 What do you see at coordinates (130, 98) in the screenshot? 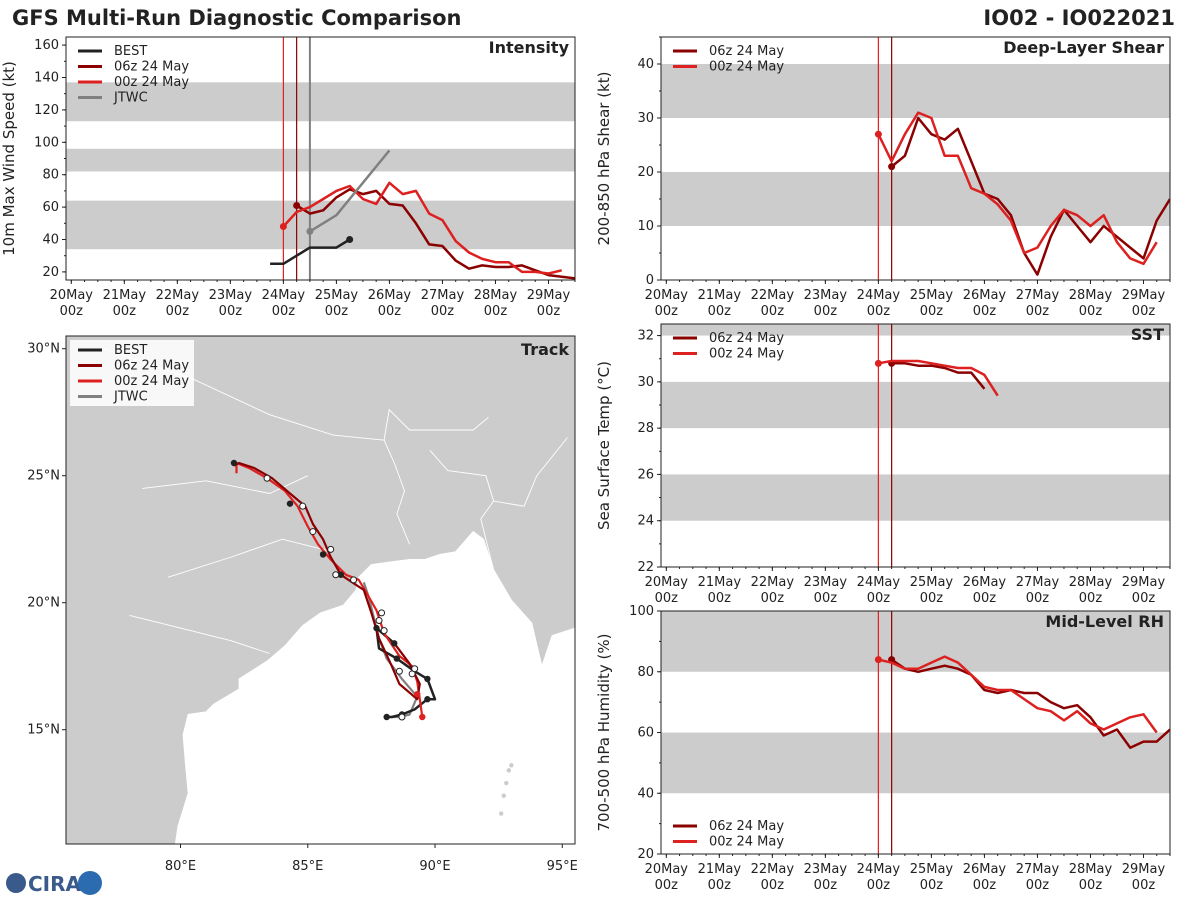
I see `intensity-legend-label-jtwc: JTWC` at bounding box center [130, 98].